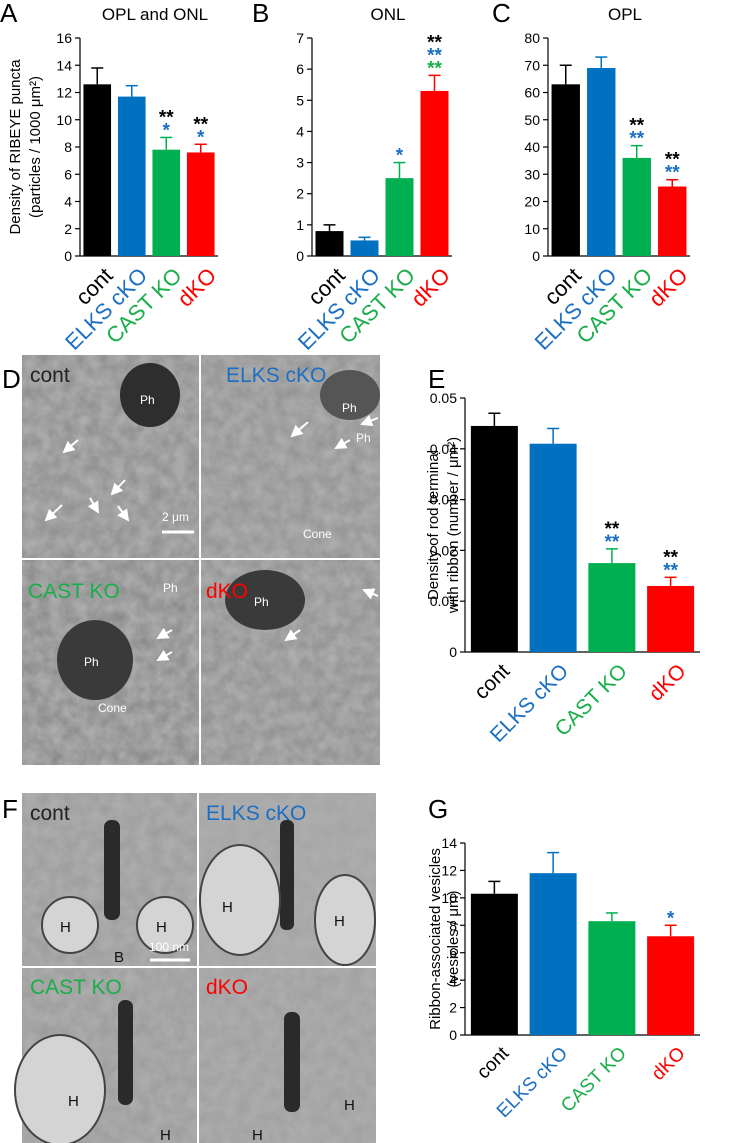 The image size is (734, 1143). What do you see at coordinates (300, 163) in the screenshot?
I see `y-tick-label: 3` at bounding box center [300, 163].